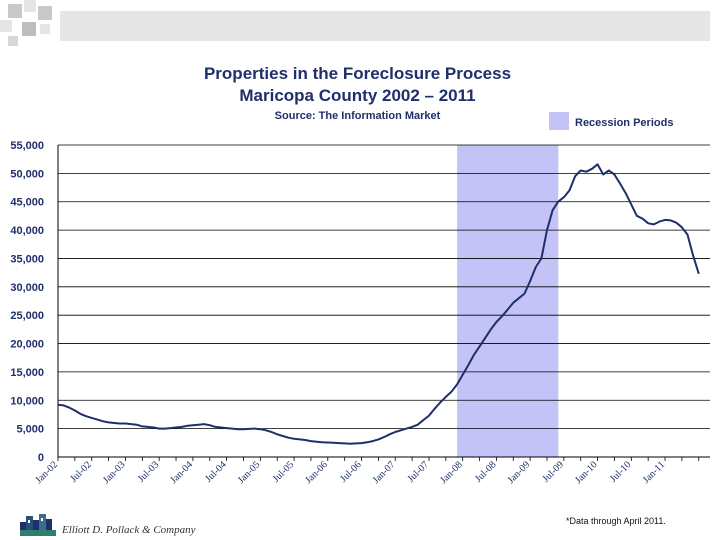  I want to click on x-tick-label: Jul-07, so click(418, 471).